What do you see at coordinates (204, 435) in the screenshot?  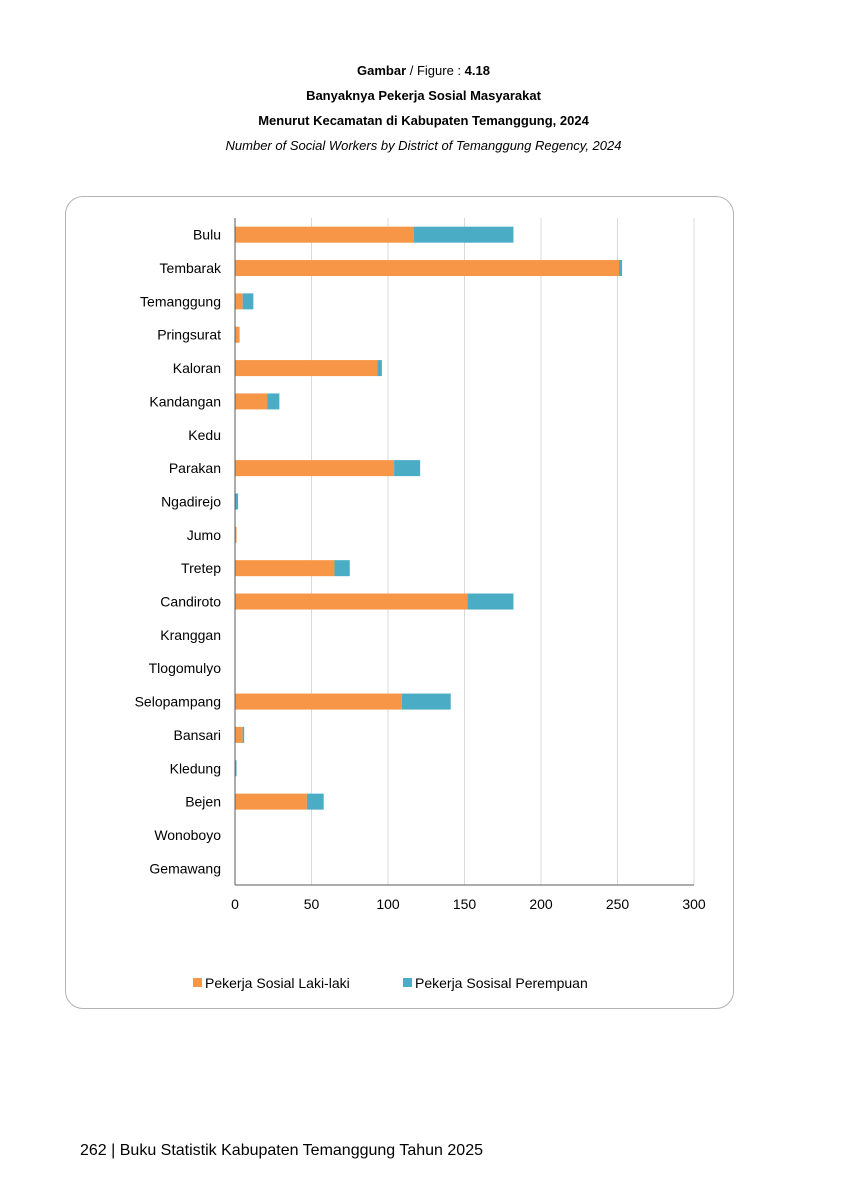 I see `y-category-label: Kedu` at bounding box center [204, 435].